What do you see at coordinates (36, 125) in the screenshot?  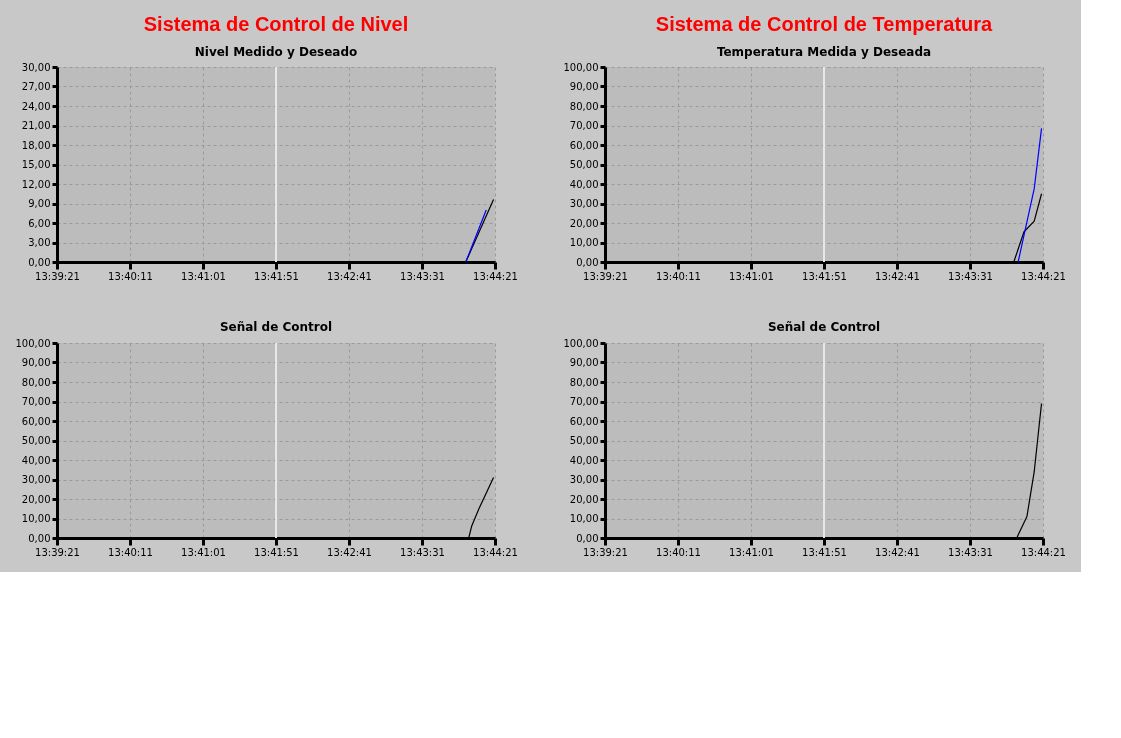 I see `y-tick-label: 21,00` at bounding box center [36, 125].